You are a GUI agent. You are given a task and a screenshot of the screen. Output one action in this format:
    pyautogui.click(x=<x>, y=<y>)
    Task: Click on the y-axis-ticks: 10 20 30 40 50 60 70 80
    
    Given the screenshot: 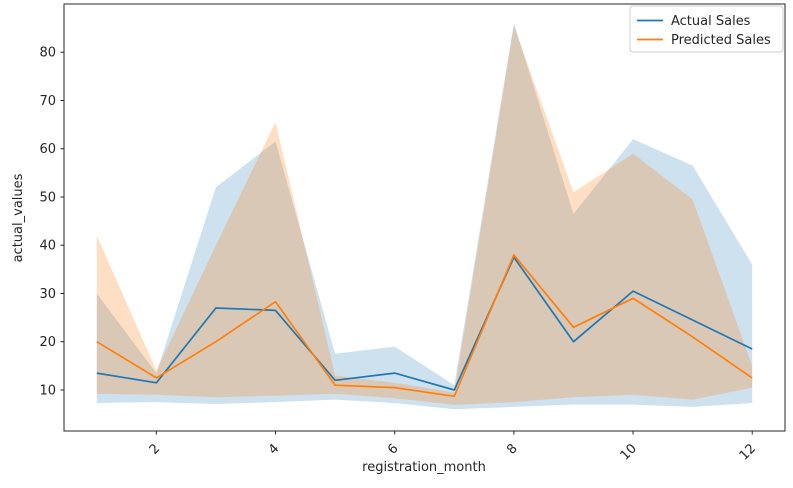 What is the action you would take?
    pyautogui.click(x=51, y=222)
    